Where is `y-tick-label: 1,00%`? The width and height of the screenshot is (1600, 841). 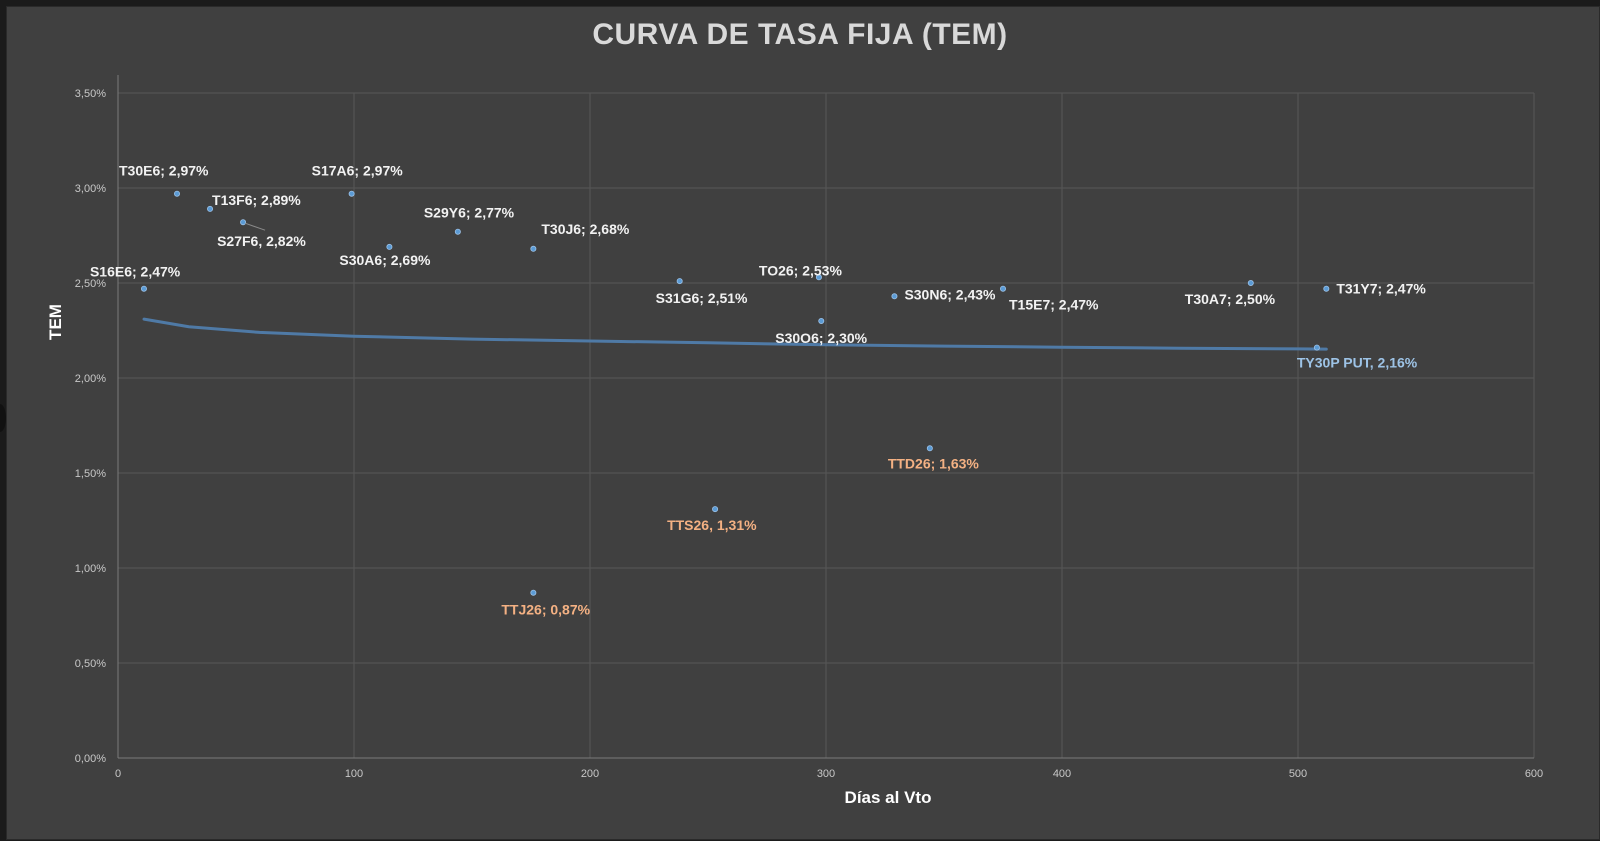 y-tick-label: 1,00% is located at coordinates (90, 569).